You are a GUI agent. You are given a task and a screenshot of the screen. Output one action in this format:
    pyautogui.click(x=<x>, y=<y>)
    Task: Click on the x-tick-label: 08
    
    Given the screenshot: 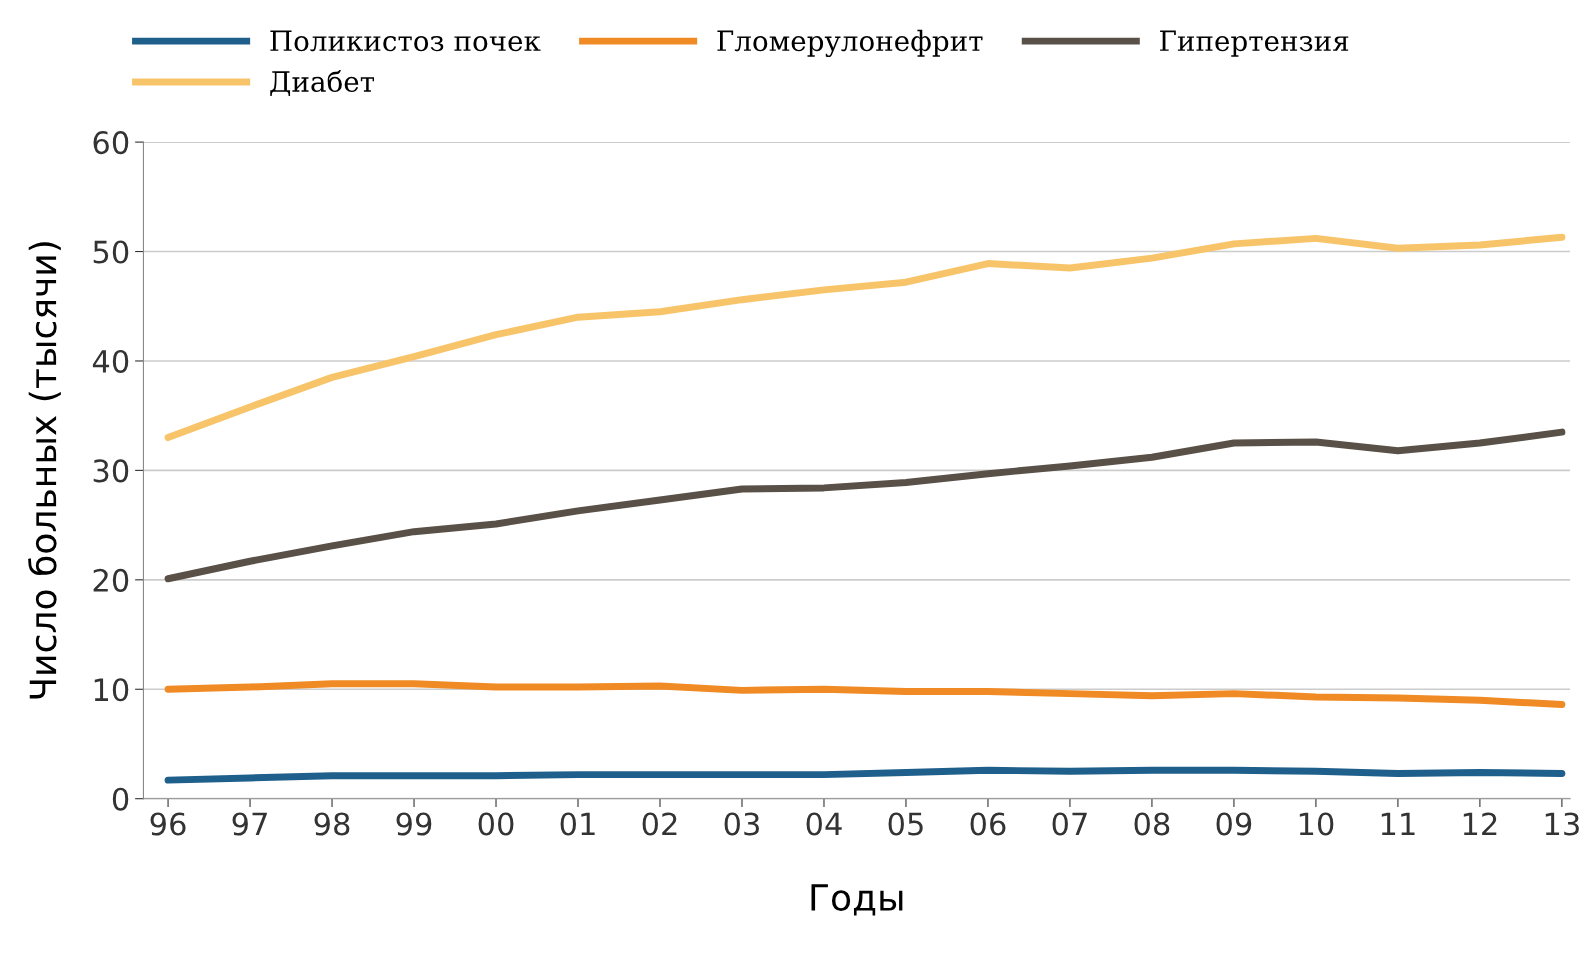 What is the action you would take?
    pyautogui.click(x=1152, y=824)
    